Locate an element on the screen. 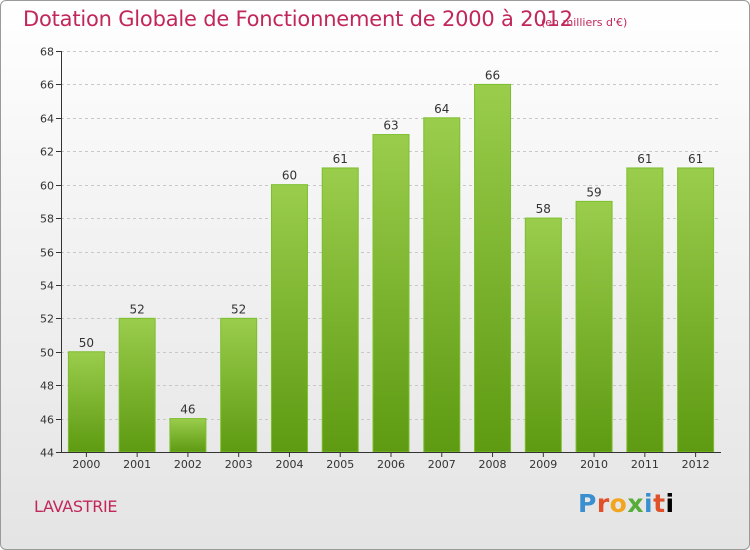  logo-letter: x is located at coordinates (635, 503).